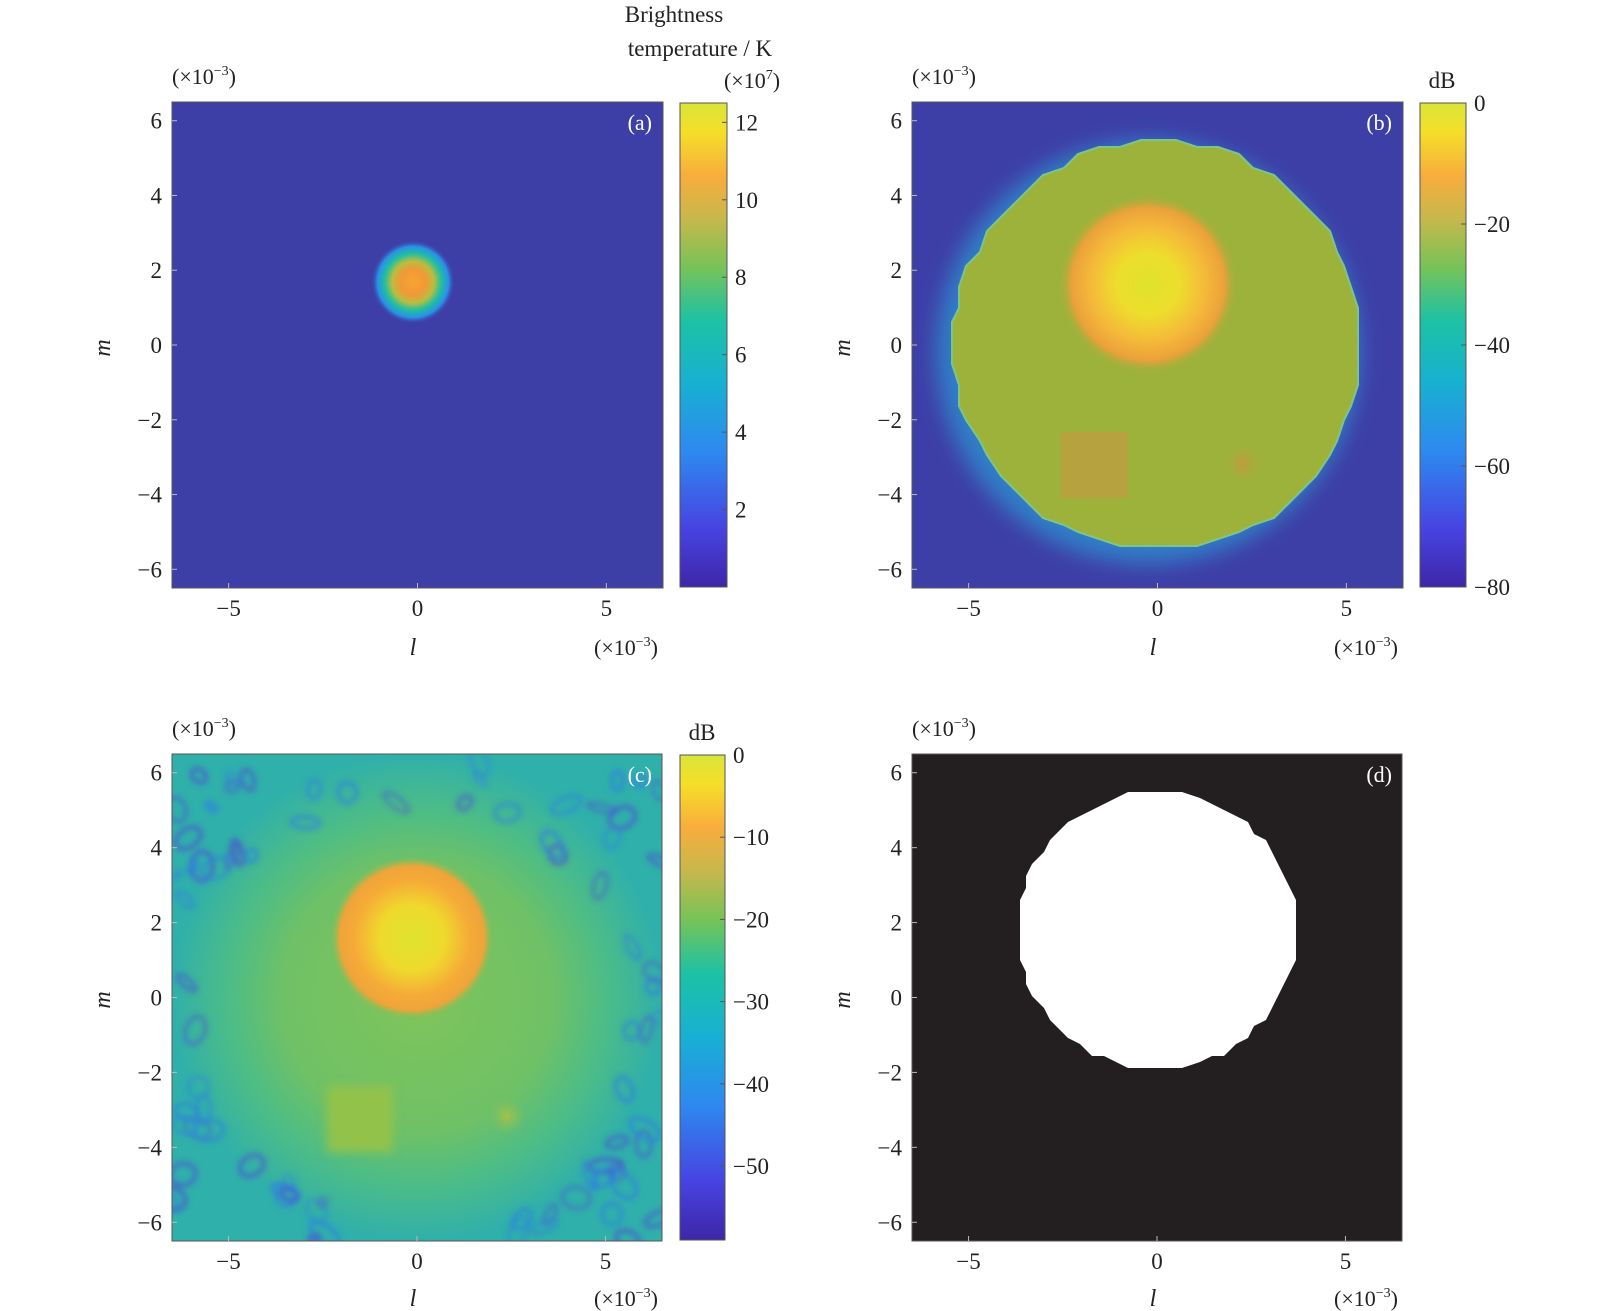 This screenshot has width=1600, height=1311. Describe the element at coordinates (751, 837) in the screenshot. I see `colorbar-tick-label: −10` at that location.